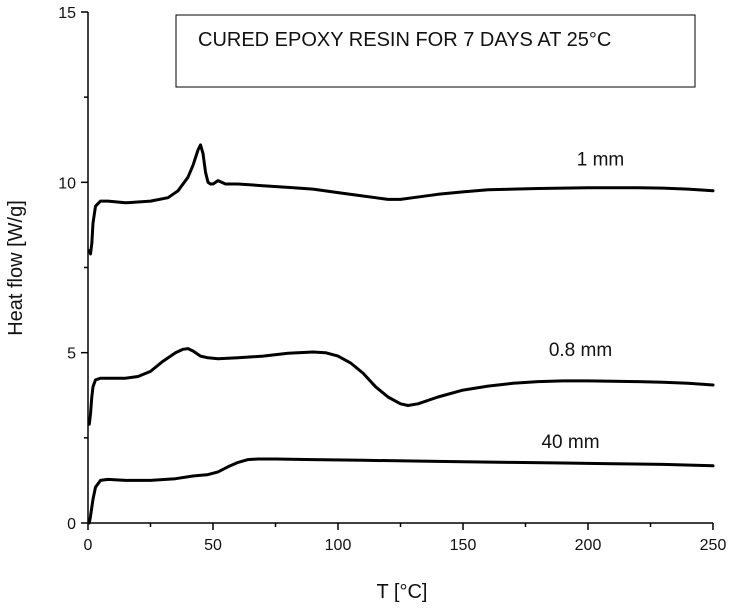 This screenshot has height=609, width=734. Describe the element at coordinates (402, 592) in the screenshot. I see `x-axis-label: T [°C]` at that location.